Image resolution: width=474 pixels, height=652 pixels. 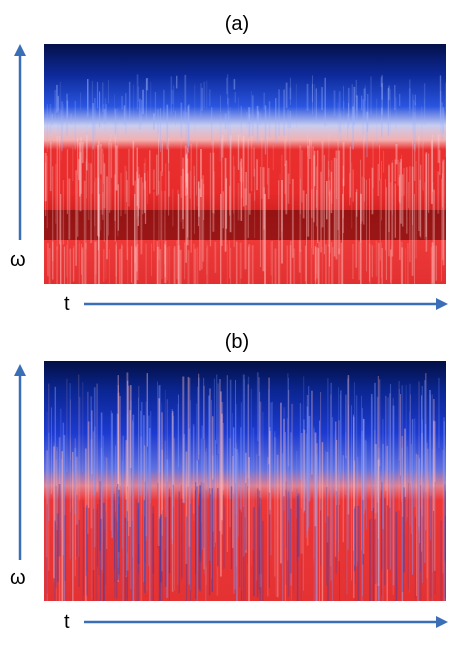 What do you see at coordinates (245, 225) in the screenshot?
I see `panel-a-dark-band` at bounding box center [245, 225].